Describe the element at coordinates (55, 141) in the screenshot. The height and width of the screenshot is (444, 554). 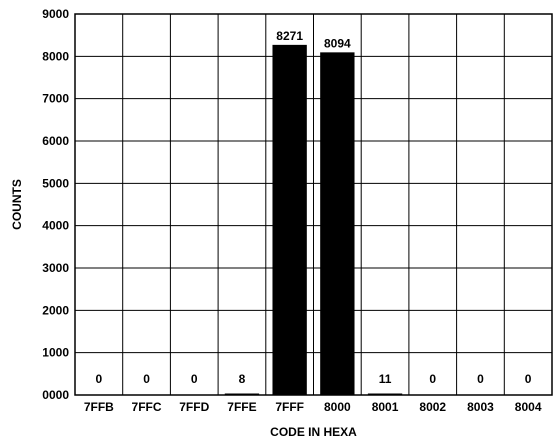
I see `y-tick-label: 6000` at that location.